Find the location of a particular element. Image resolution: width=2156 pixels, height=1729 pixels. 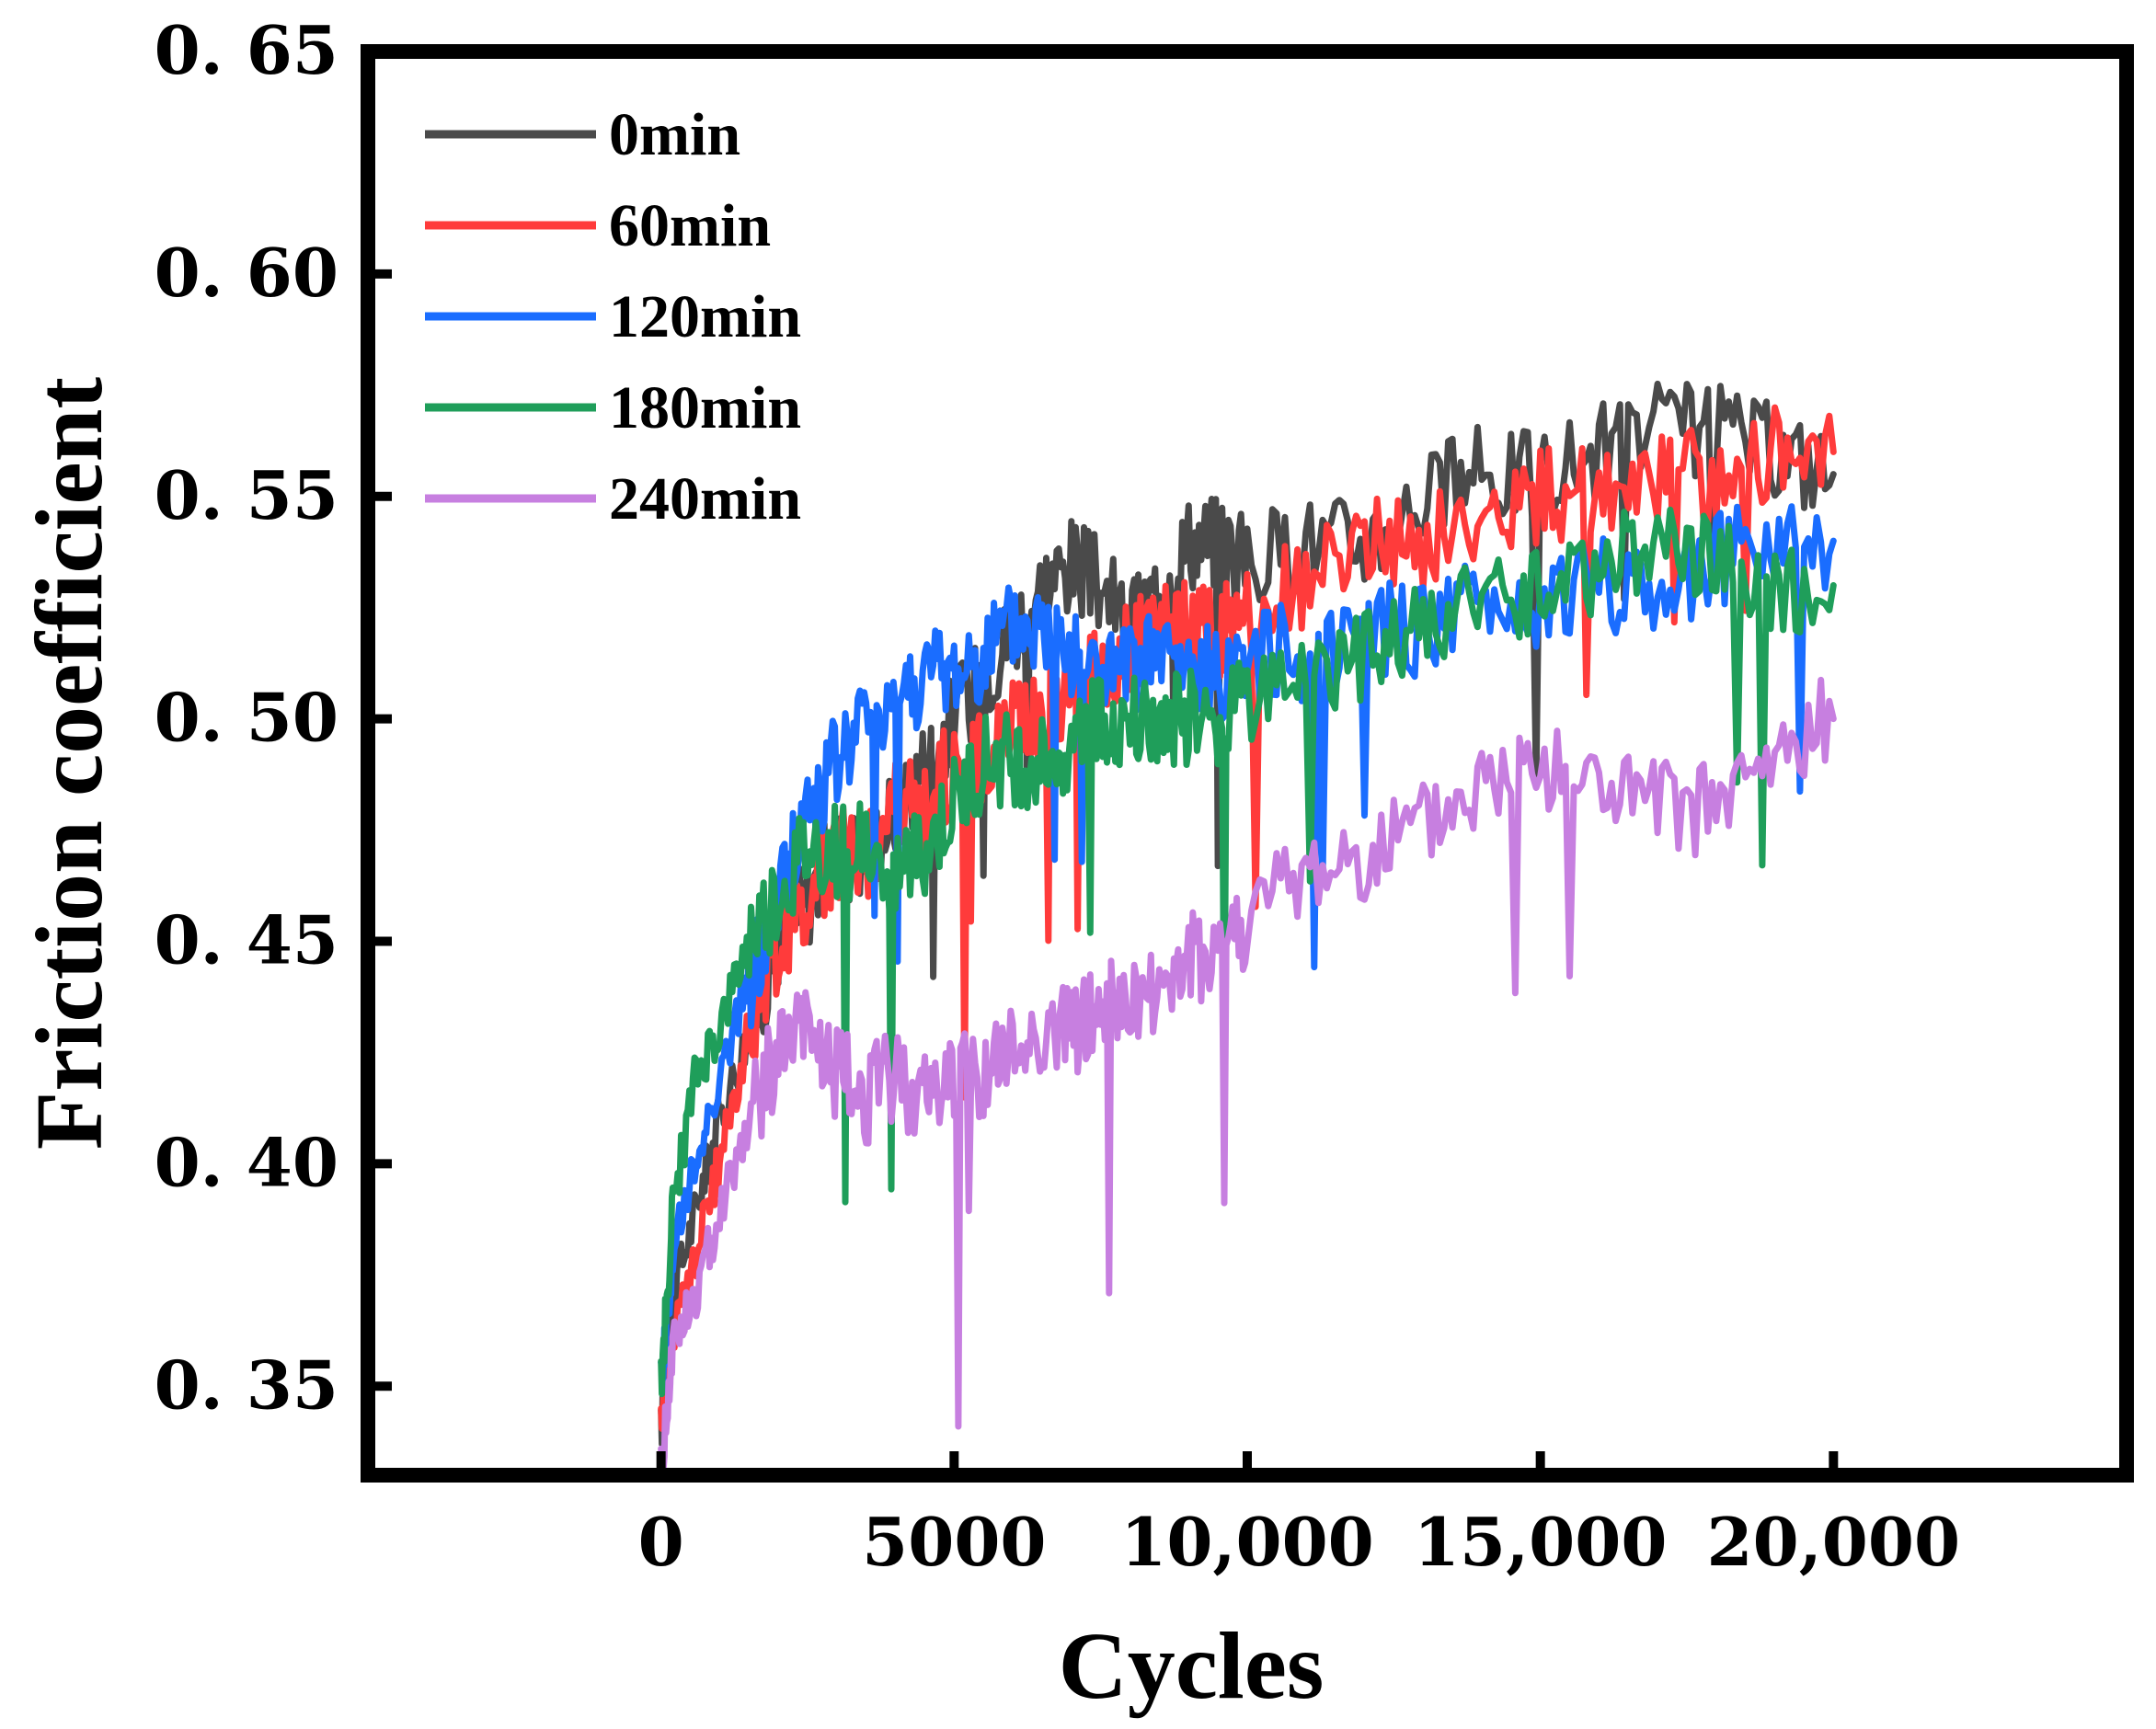

x-tick-label: 0 is located at coordinates (661, 1542).